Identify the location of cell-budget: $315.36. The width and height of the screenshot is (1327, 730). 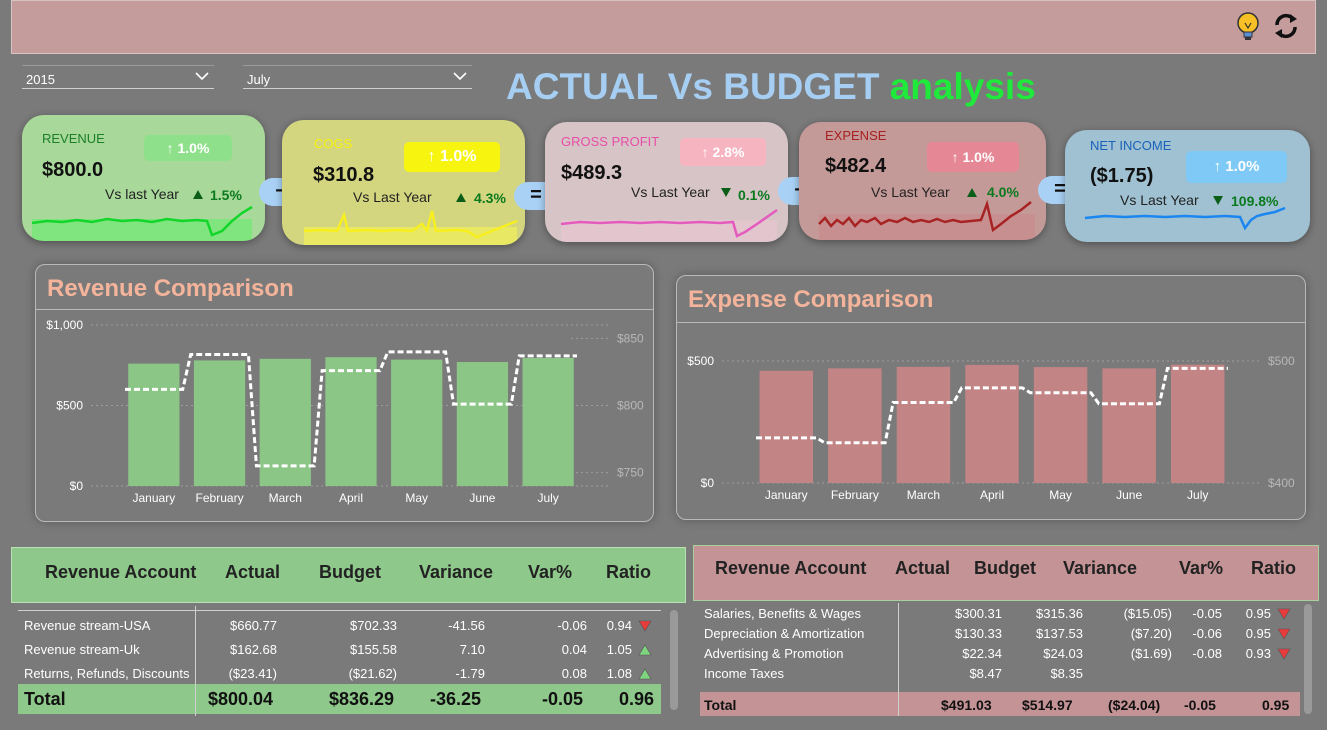
(1059, 613).